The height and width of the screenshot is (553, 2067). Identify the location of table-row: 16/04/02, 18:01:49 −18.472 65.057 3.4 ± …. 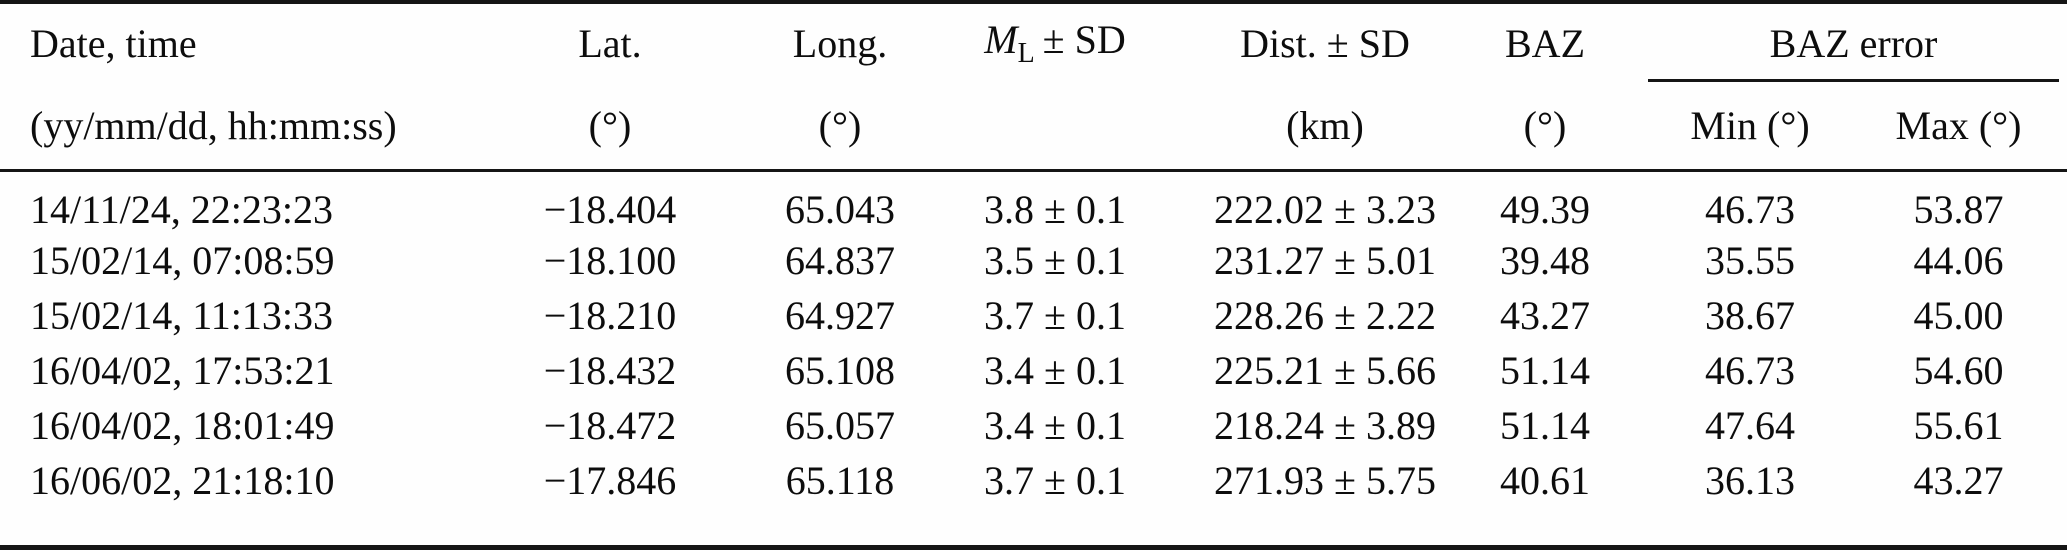
(1033, 425).